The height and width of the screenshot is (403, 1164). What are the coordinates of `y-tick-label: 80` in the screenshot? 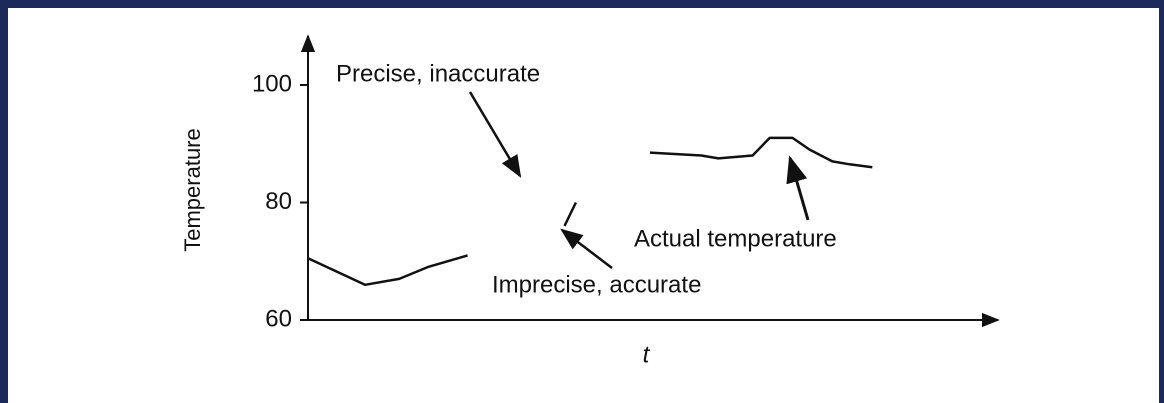 It's located at (278, 201).